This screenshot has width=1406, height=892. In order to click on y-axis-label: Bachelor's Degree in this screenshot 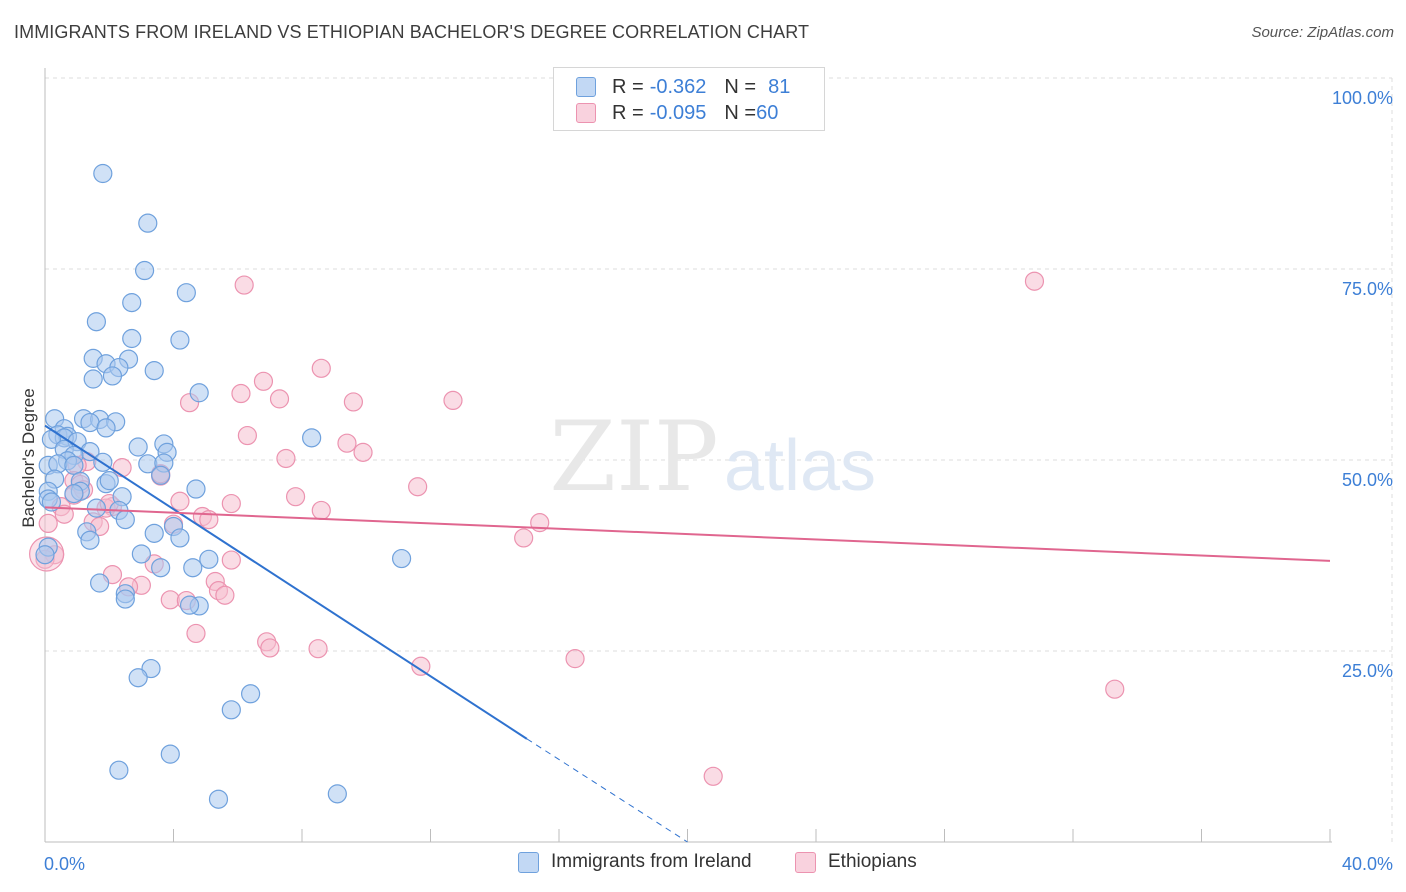, I will do `click(28, 458)`.